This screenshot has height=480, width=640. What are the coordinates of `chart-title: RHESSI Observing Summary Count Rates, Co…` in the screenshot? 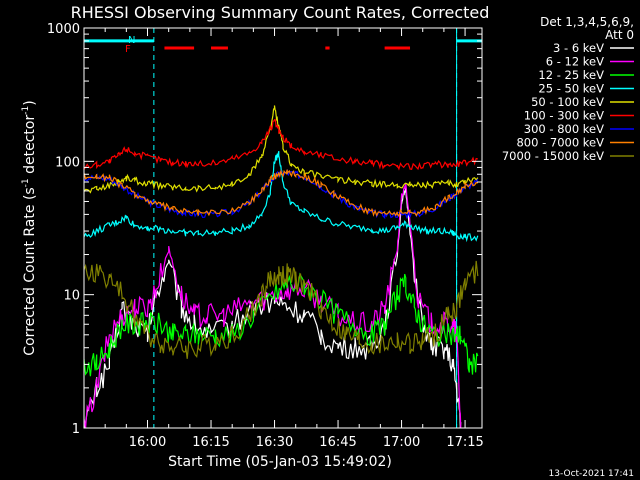 It's located at (280, 12).